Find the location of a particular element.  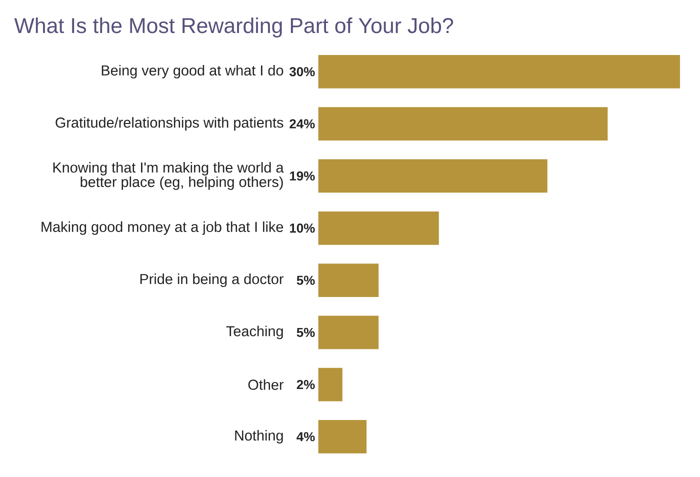

y-tick-label: Nothing is located at coordinates (259, 437).